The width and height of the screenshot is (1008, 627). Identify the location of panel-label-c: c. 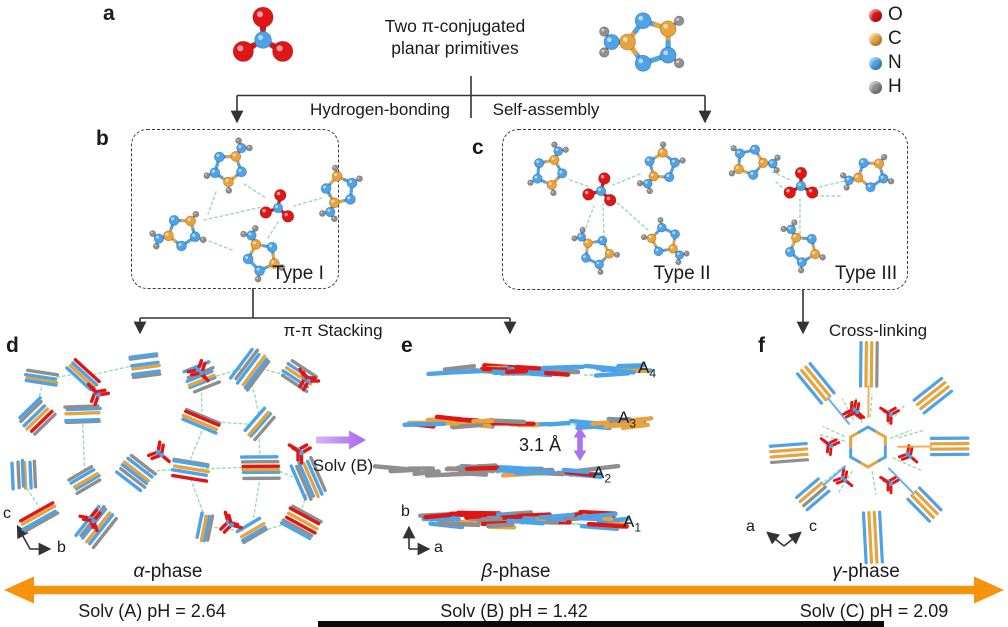
(478, 147).